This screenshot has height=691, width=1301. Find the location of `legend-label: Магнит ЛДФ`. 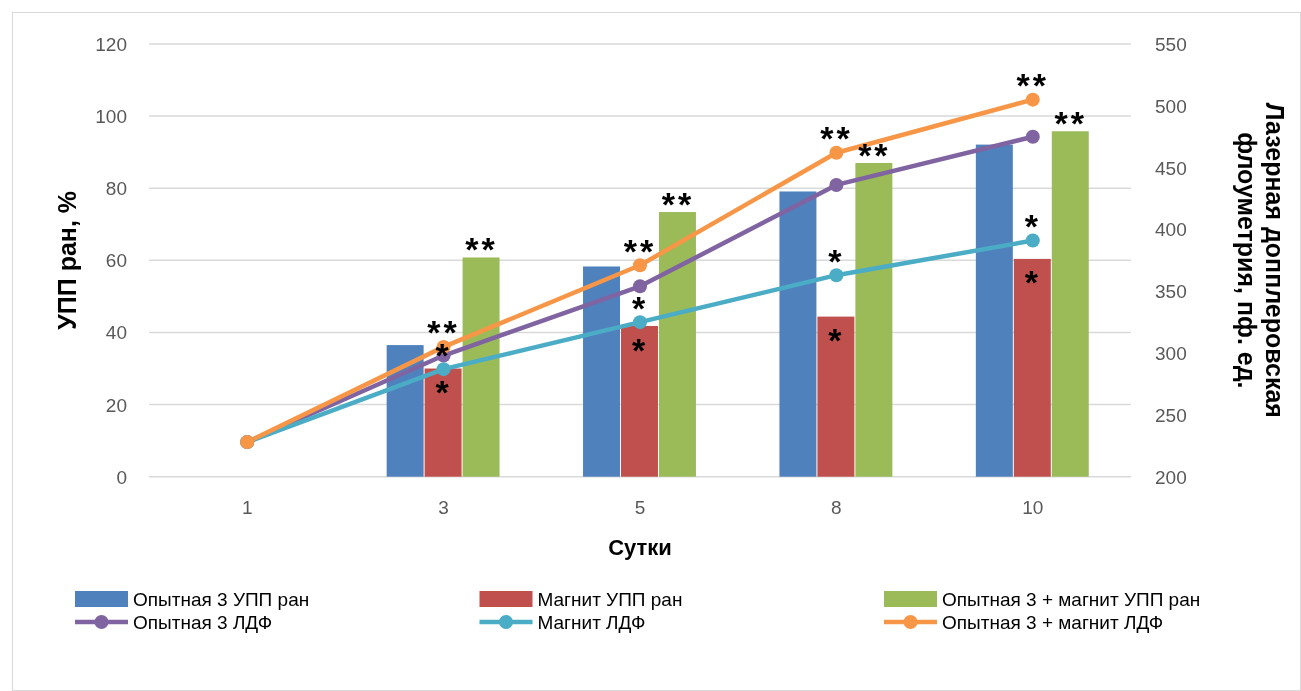

legend-label: Магнит ЛДФ is located at coordinates (591, 622).